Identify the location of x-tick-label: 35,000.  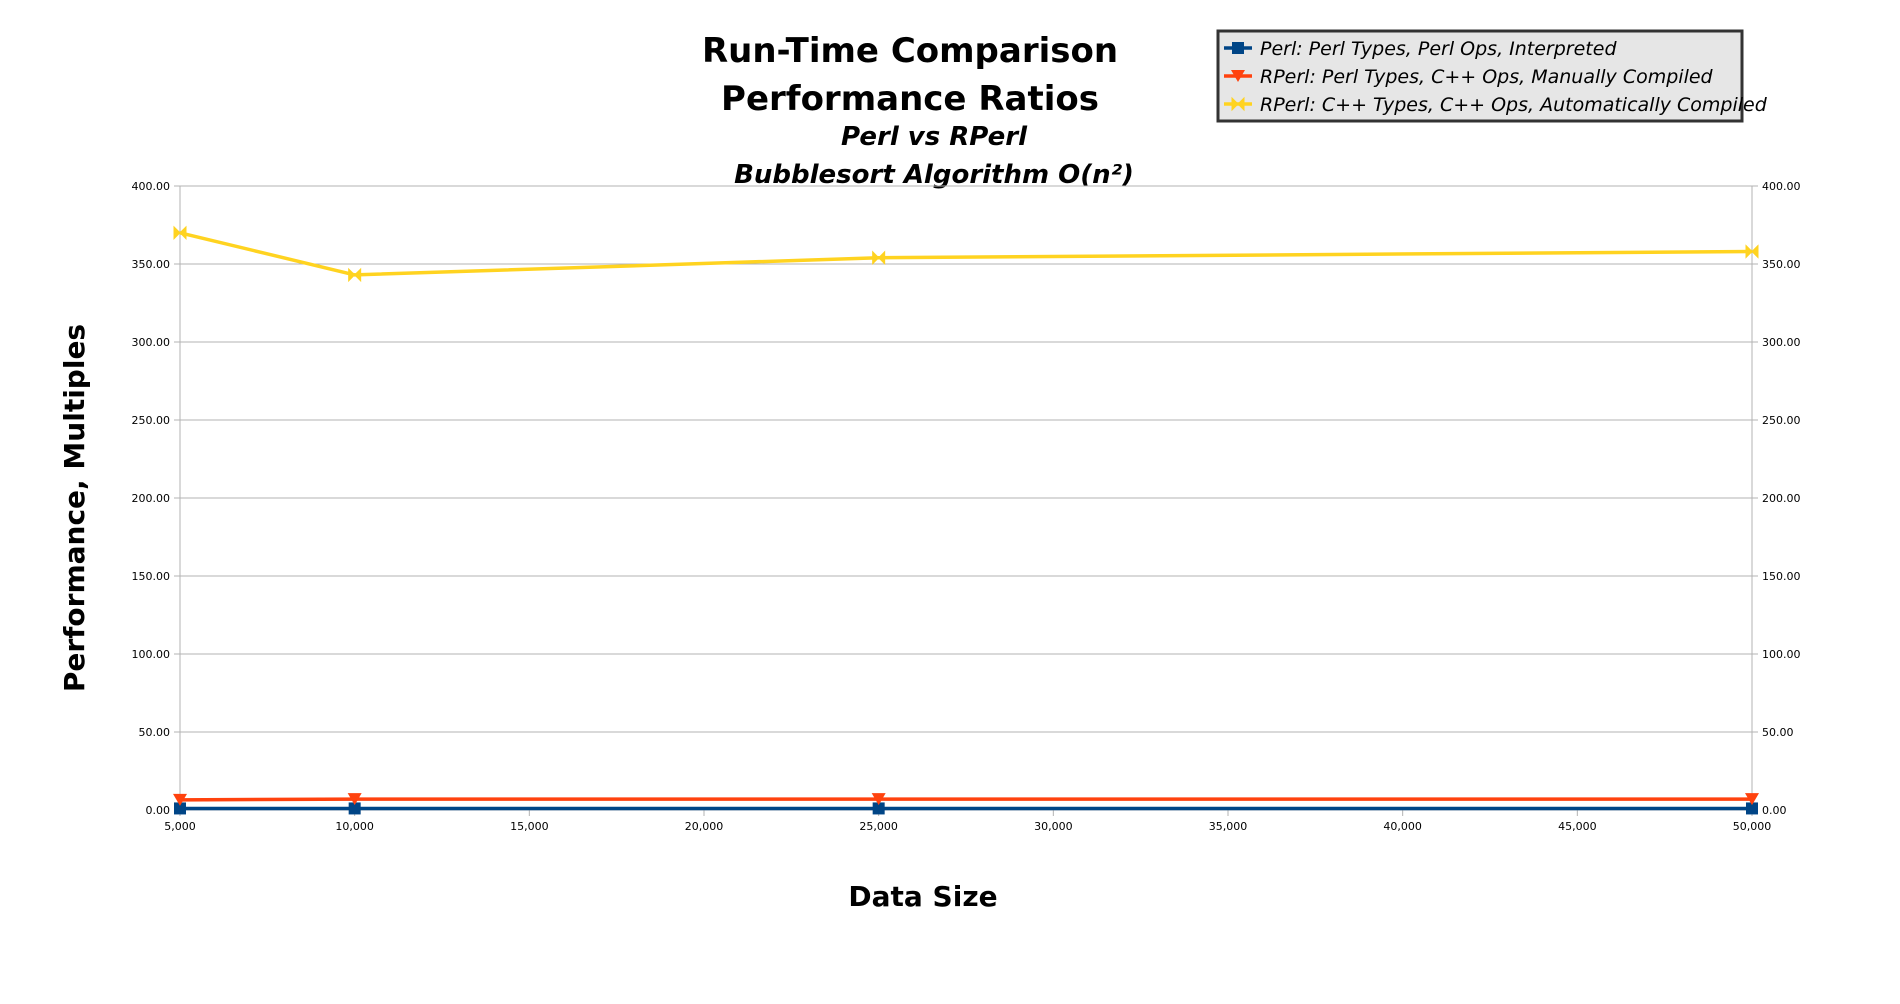
(1228, 826).